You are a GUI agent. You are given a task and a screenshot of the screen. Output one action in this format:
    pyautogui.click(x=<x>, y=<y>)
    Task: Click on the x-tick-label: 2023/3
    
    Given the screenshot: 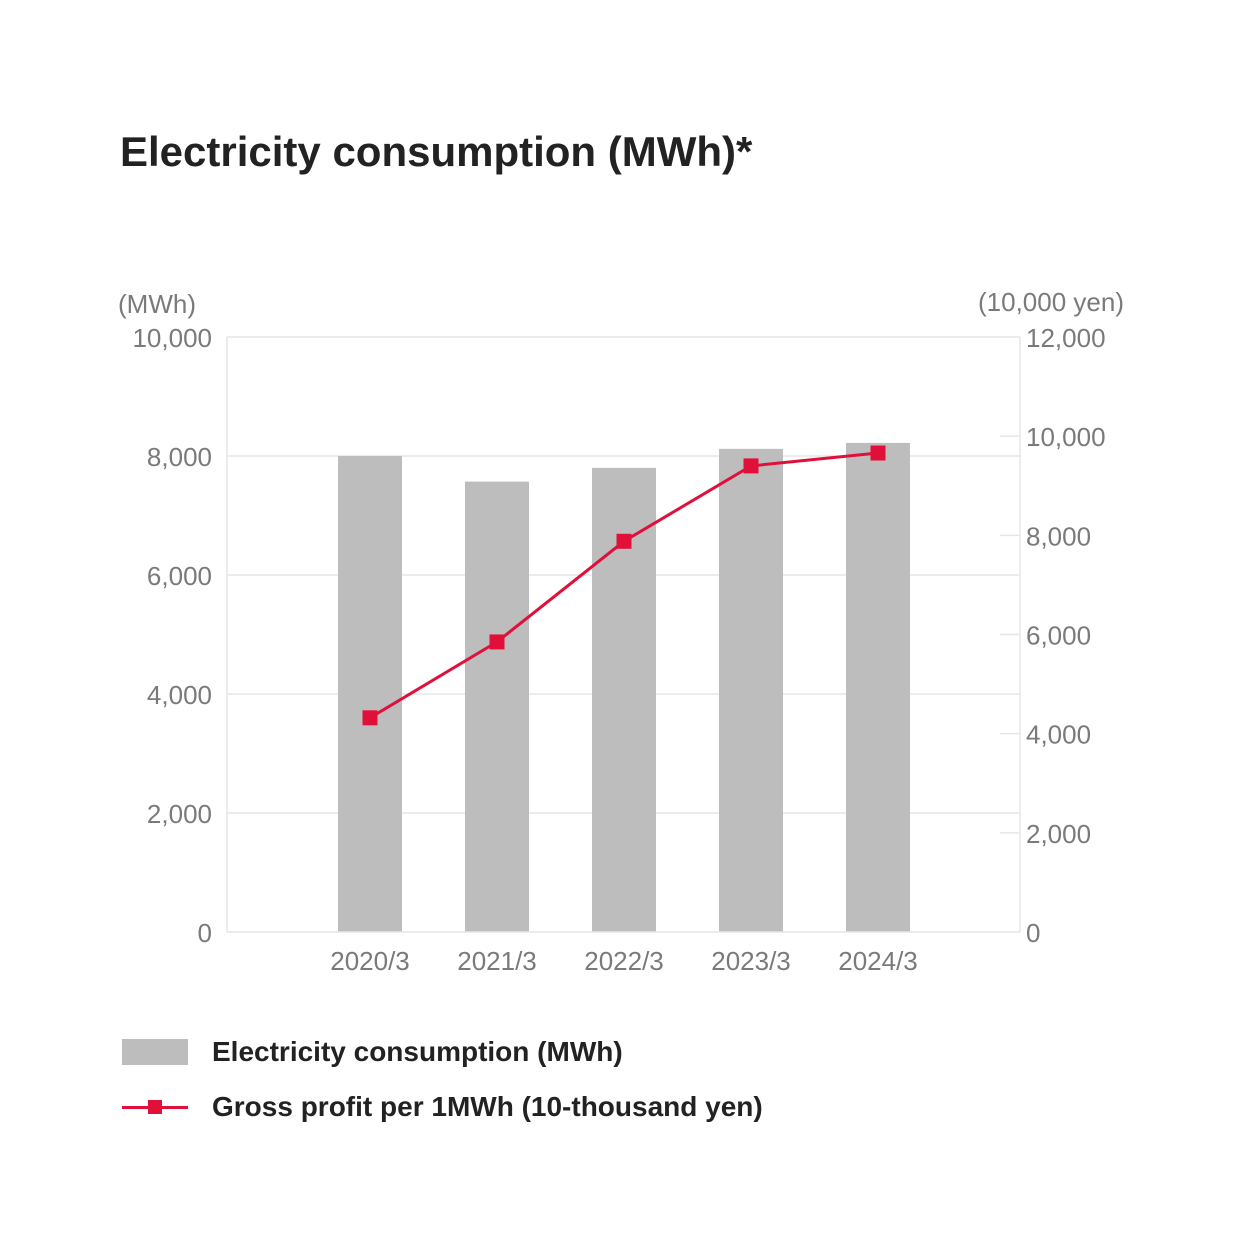 What is the action you would take?
    pyautogui.click(x=751, y=961)
    